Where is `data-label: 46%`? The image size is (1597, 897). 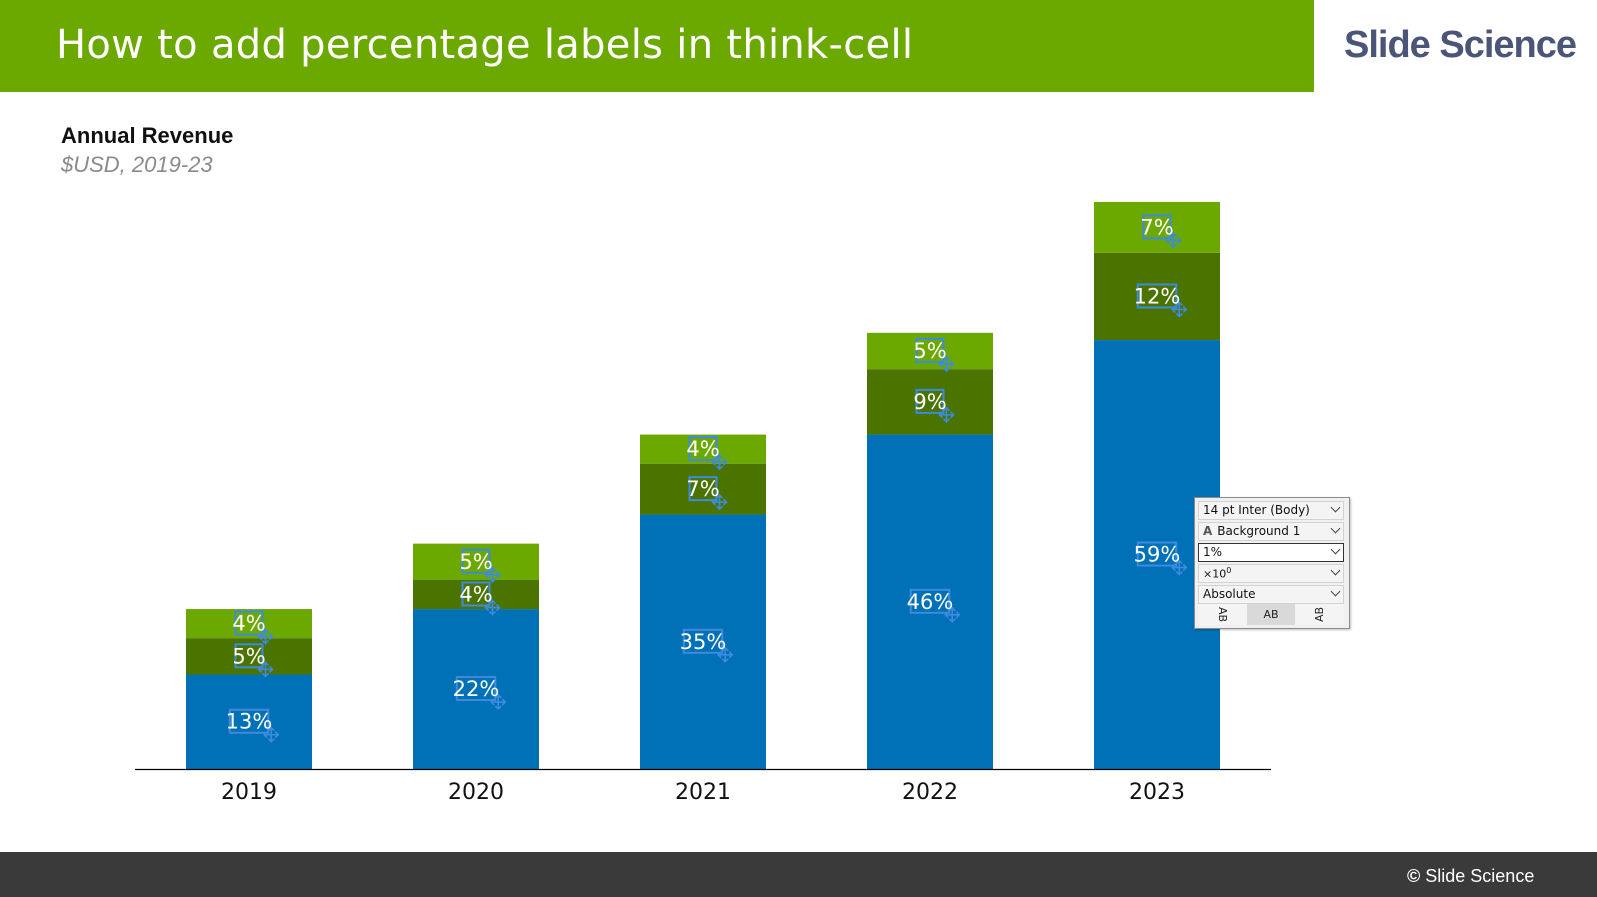
data-label: 46% is located at coordinates (930, 602).